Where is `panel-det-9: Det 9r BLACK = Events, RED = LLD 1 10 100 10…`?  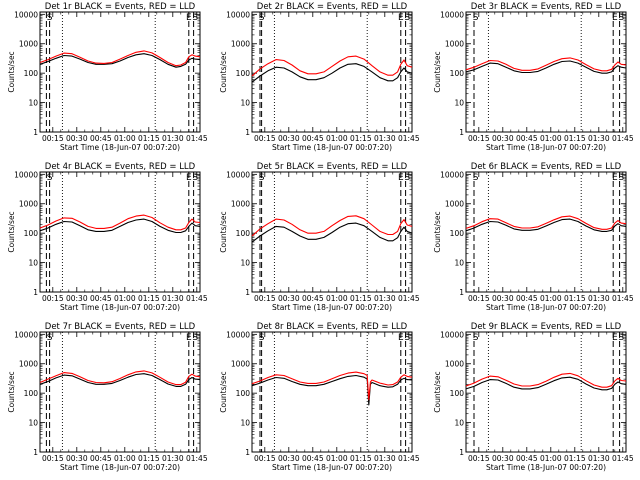 panel-det-9: Det 9r BLACK = Events, RED = LLD 1 10 100 10… is located at coordinates (533, 397).